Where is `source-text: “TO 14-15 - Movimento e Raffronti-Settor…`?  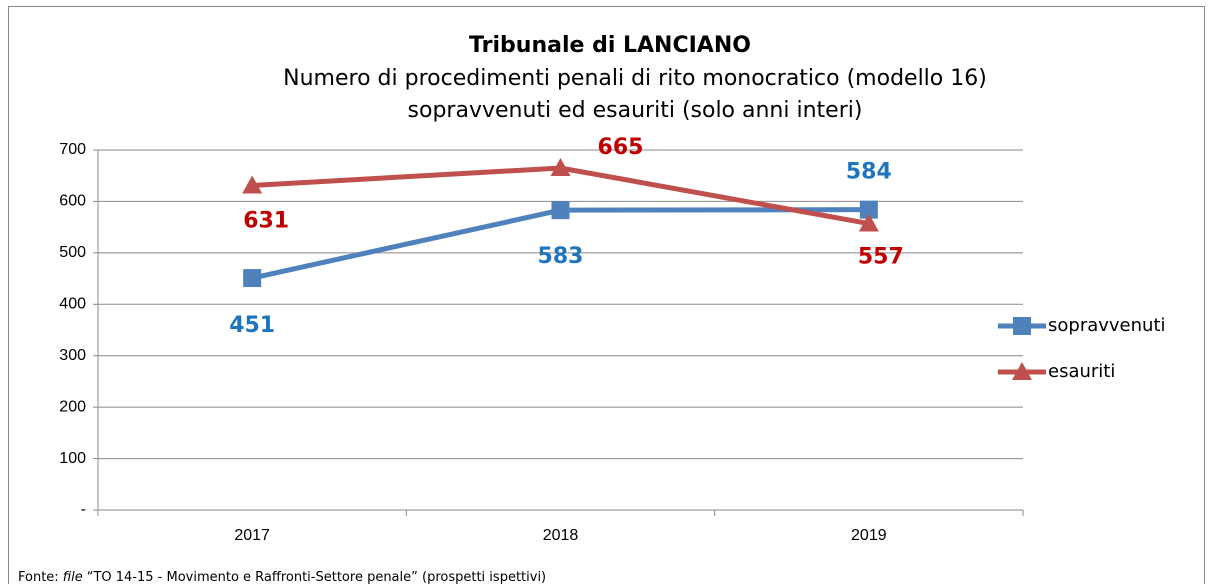 source-text: “TO 14-15 - Movimento e Raffronti-Settor… is located at coordinates (316, 577).